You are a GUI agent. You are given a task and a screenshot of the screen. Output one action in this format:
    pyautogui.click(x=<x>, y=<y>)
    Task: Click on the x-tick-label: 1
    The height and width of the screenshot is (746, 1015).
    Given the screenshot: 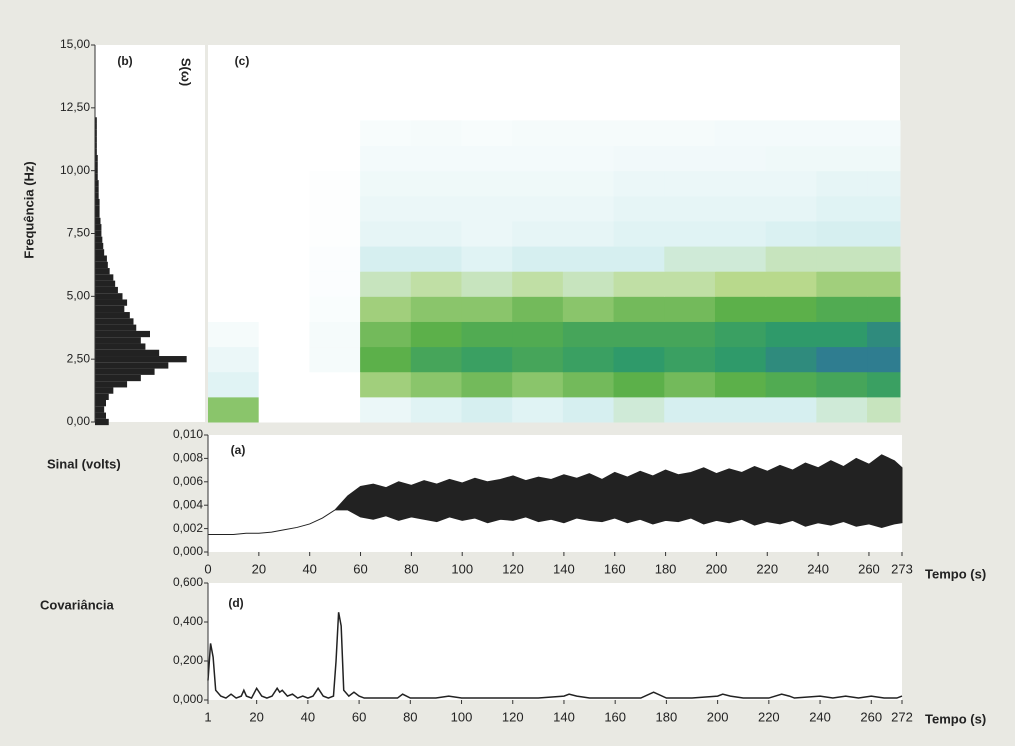 What is the action you would take?
    pyautogui.click(x=207, y=716)
    